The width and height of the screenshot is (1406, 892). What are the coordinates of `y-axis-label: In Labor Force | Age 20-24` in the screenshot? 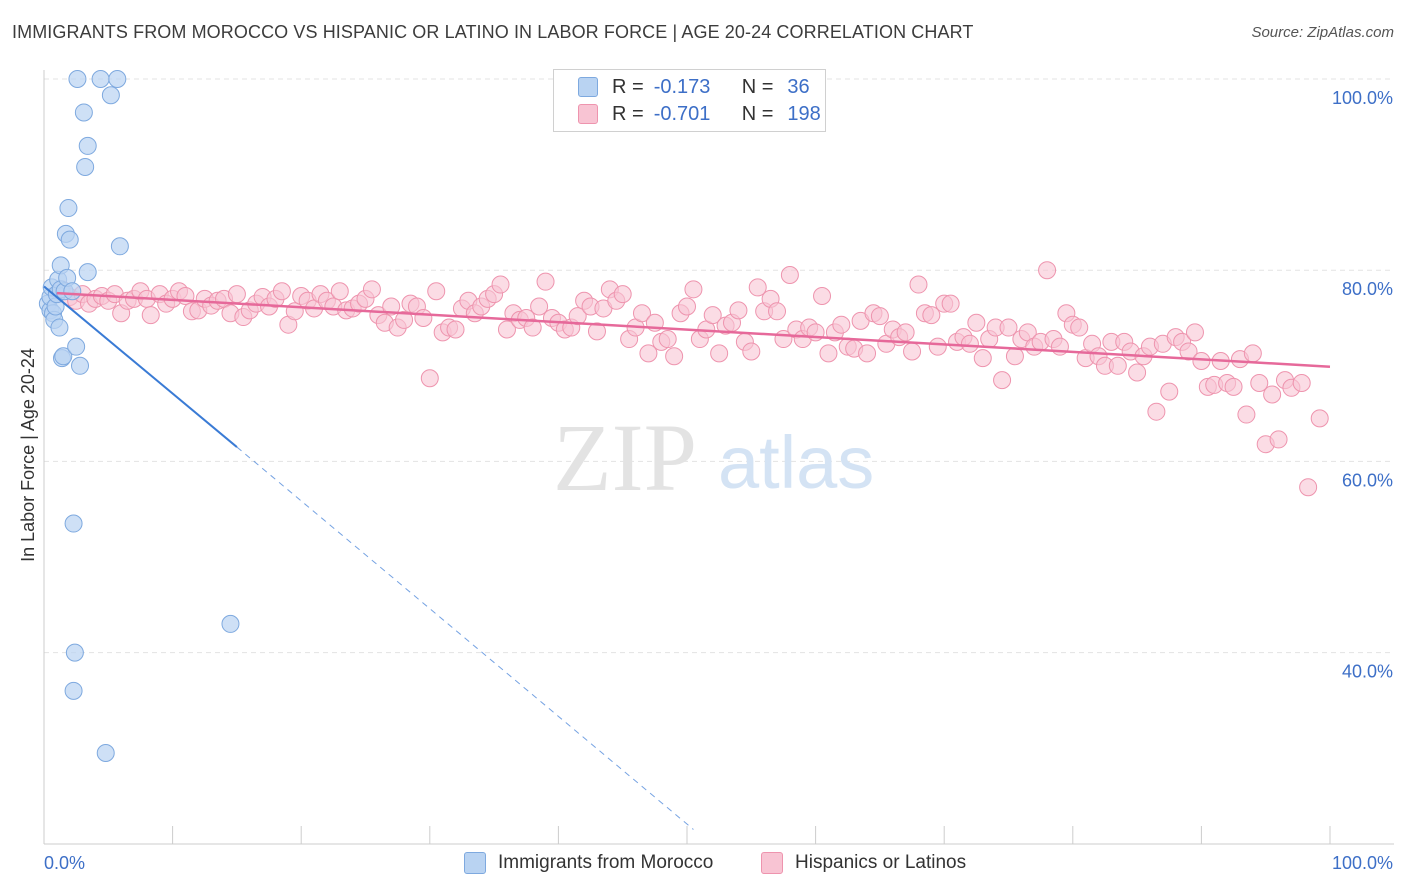 It's located at (28, 455).